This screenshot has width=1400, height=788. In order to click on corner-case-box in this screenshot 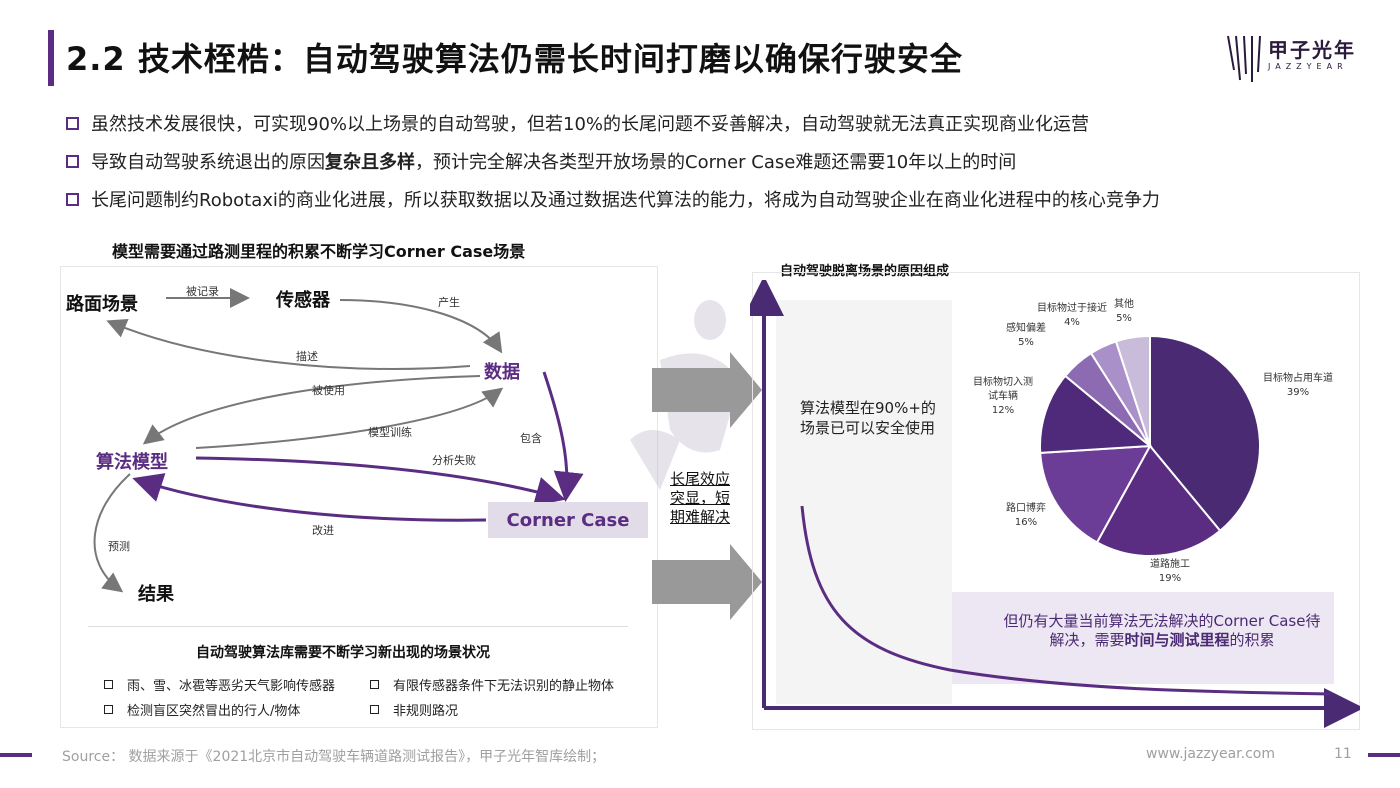, I will do `click(1143, 638)`.